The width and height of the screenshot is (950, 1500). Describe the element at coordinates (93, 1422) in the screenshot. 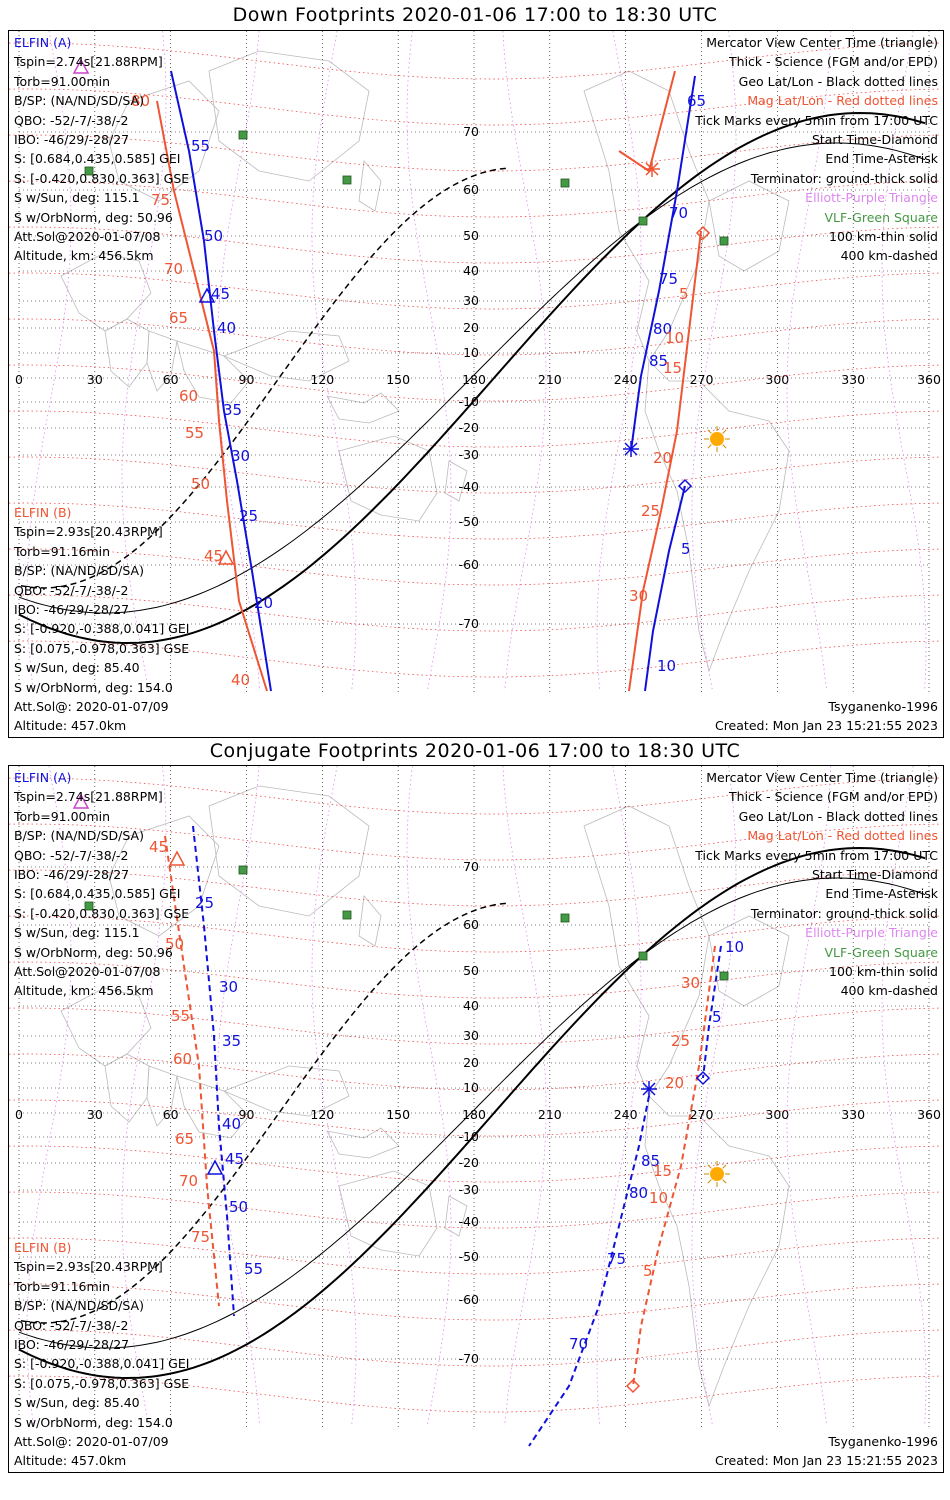

I see `info-line: S w/OrbNorm, deg: 154.0` at that location.